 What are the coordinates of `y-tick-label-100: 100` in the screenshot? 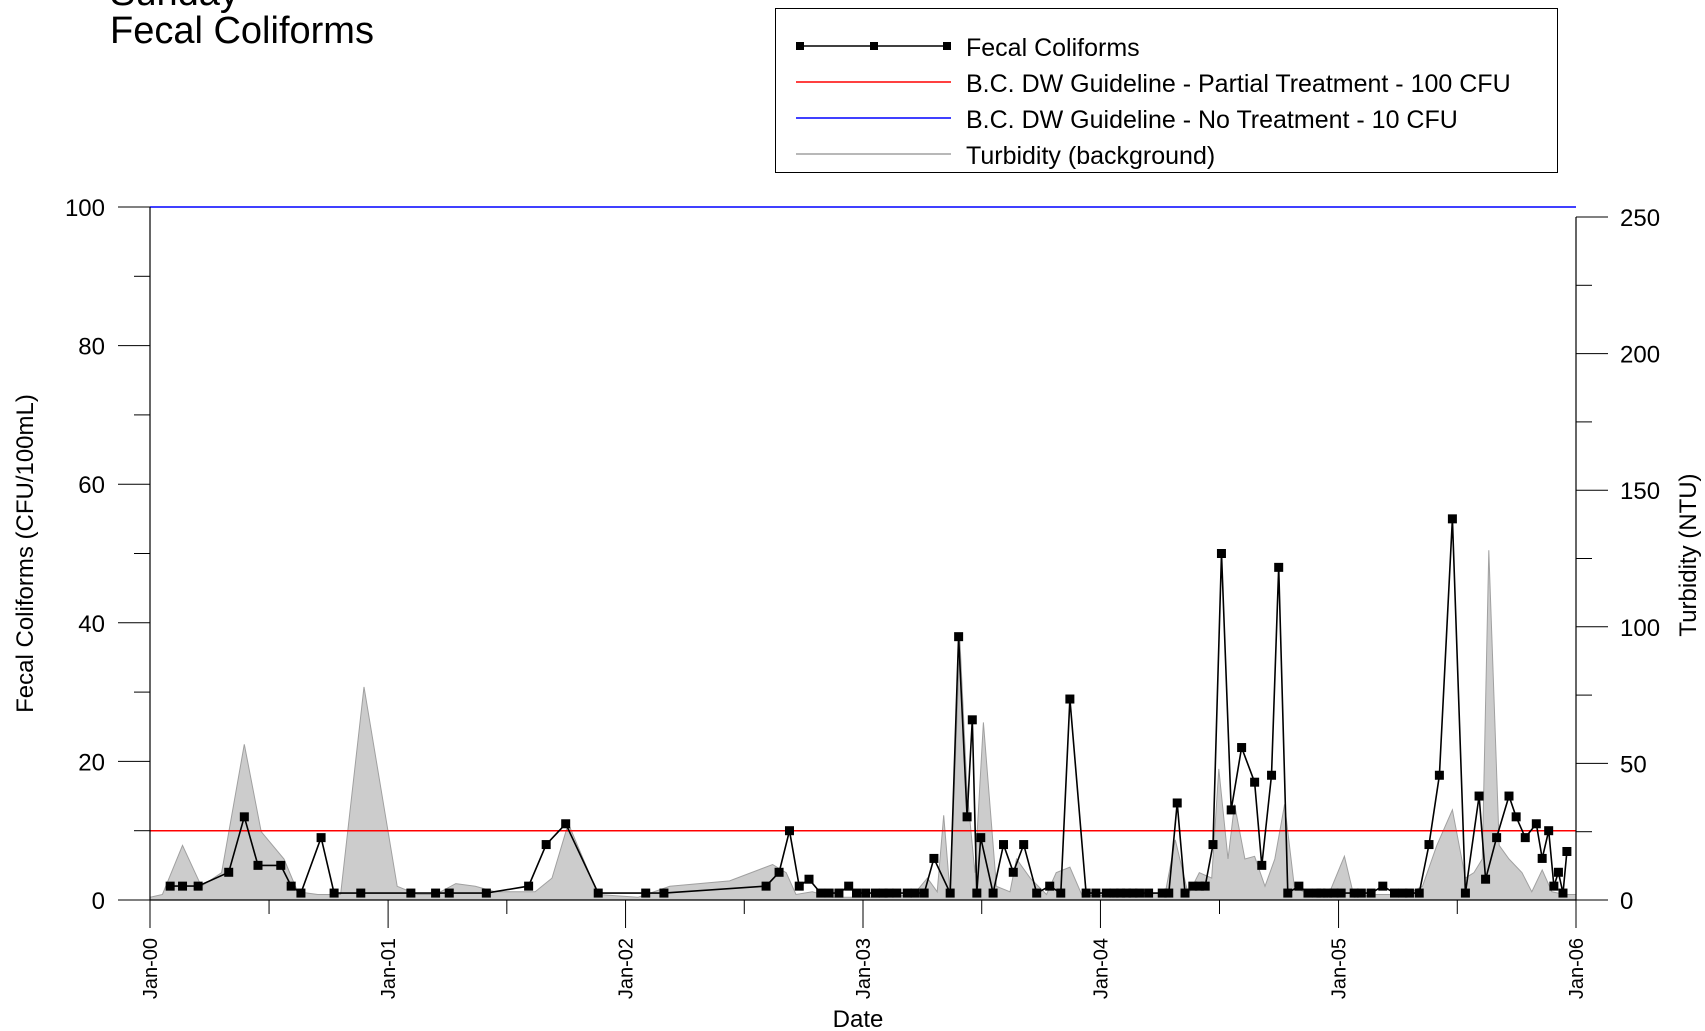 It's located at (85, 208).